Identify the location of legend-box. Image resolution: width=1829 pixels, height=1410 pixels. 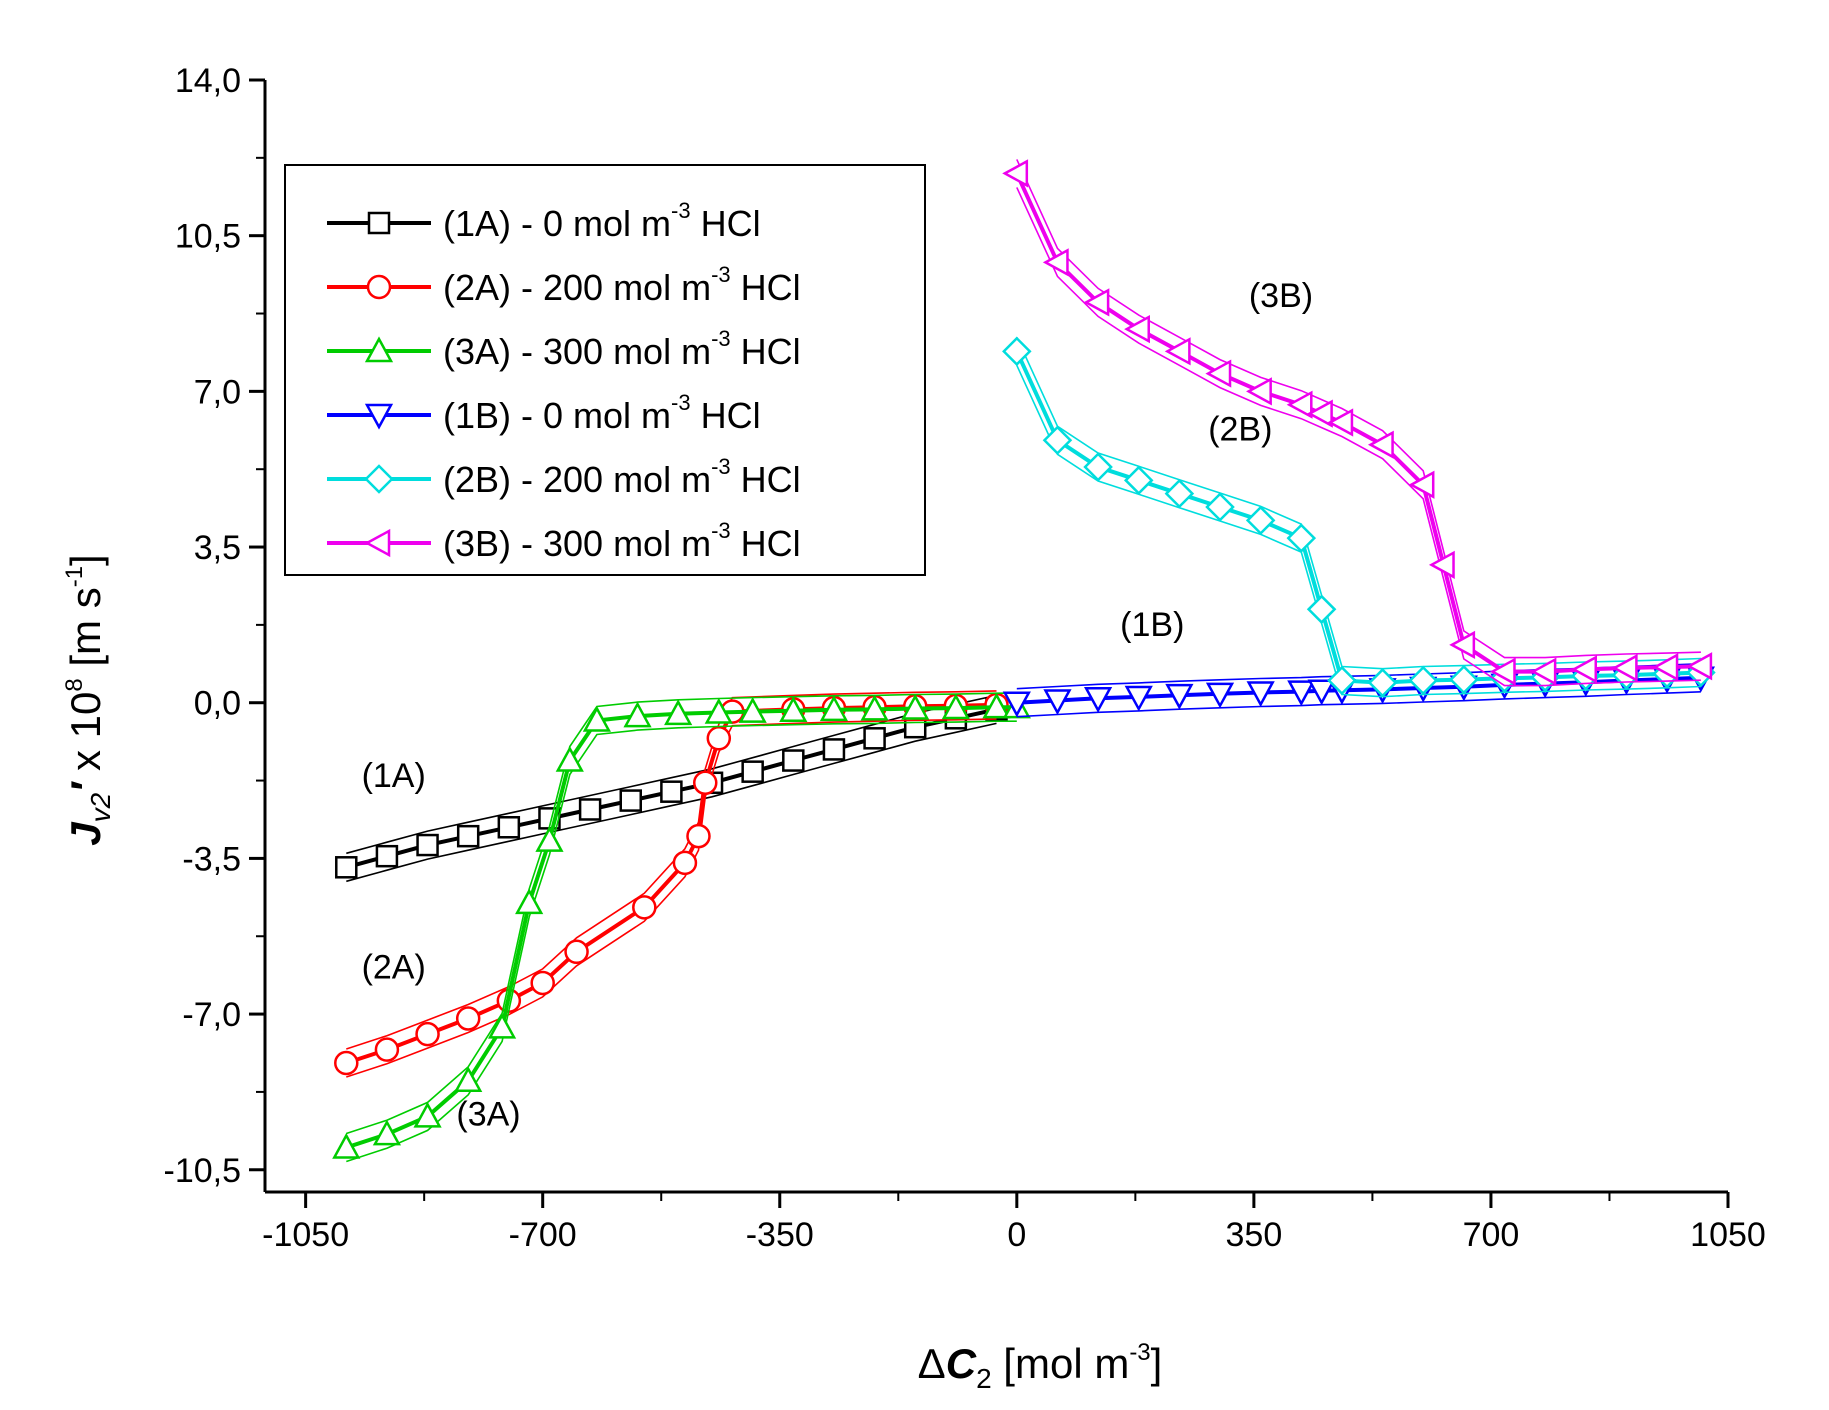
(605, 370).